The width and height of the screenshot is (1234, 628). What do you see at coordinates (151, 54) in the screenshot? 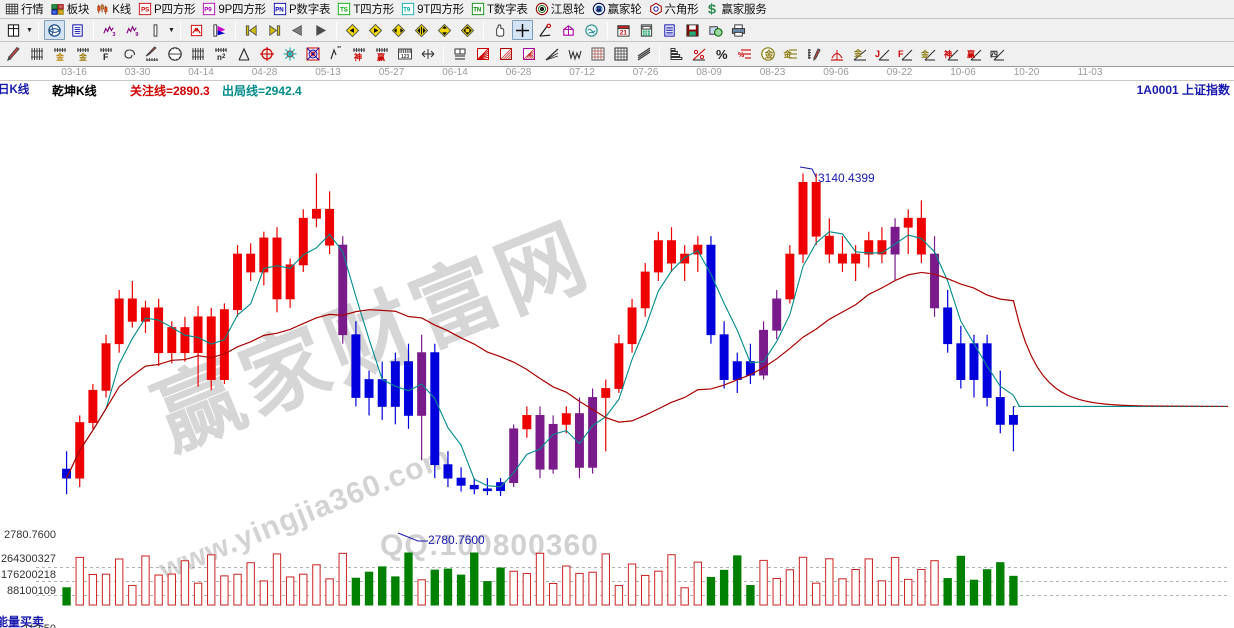
I see `pen-measure` at bounding box center [151, 54].